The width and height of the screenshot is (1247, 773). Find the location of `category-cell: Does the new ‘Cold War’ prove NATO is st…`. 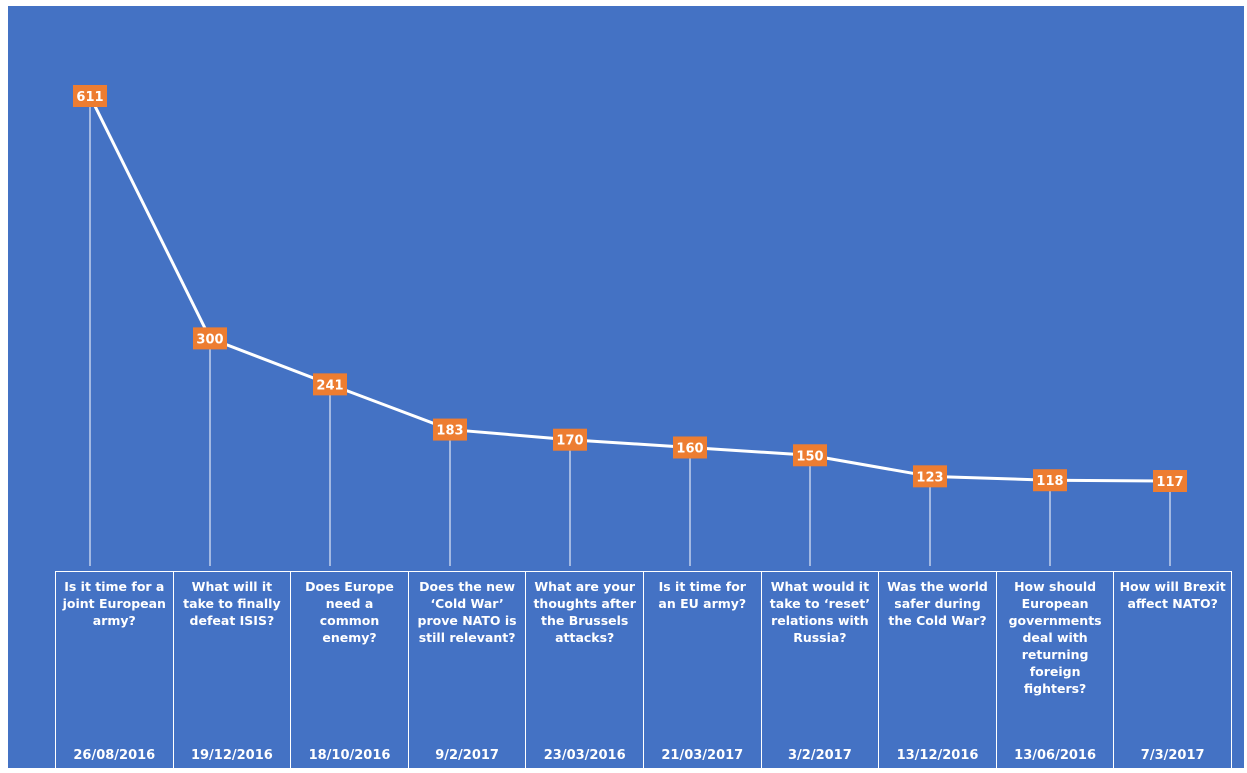

category-cell: Does the new ‘Cold War’ prove NATO is st… is located at coordinates (467, 670).